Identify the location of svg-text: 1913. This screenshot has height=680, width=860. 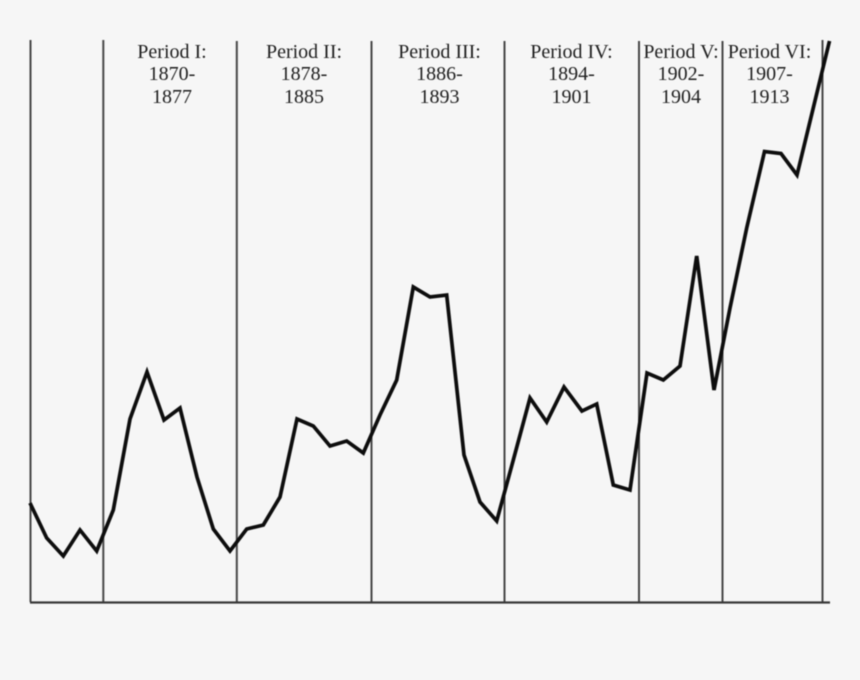
(770, 97).